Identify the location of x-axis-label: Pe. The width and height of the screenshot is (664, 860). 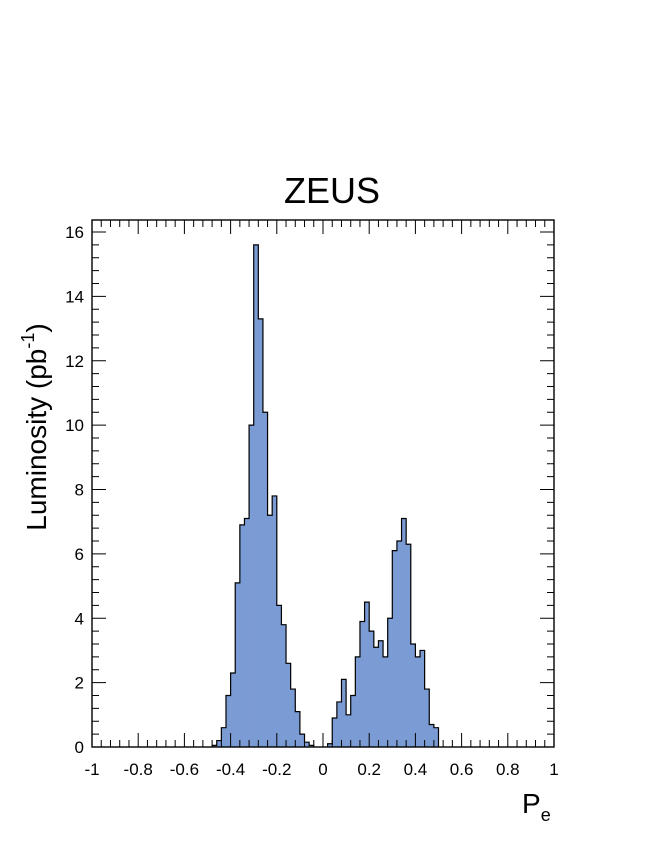
(536, 806).